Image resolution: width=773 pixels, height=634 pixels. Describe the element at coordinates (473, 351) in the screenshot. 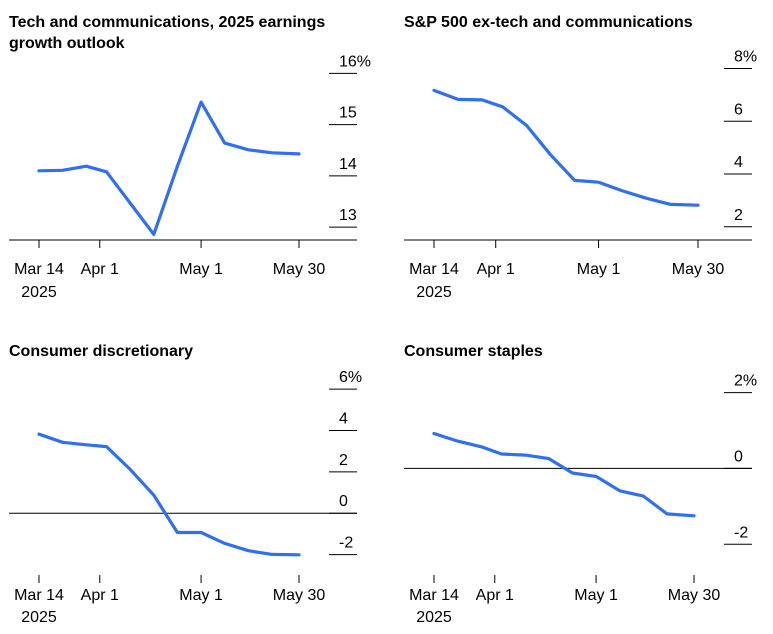

I see `chart-title: Consumer staples` at that location.